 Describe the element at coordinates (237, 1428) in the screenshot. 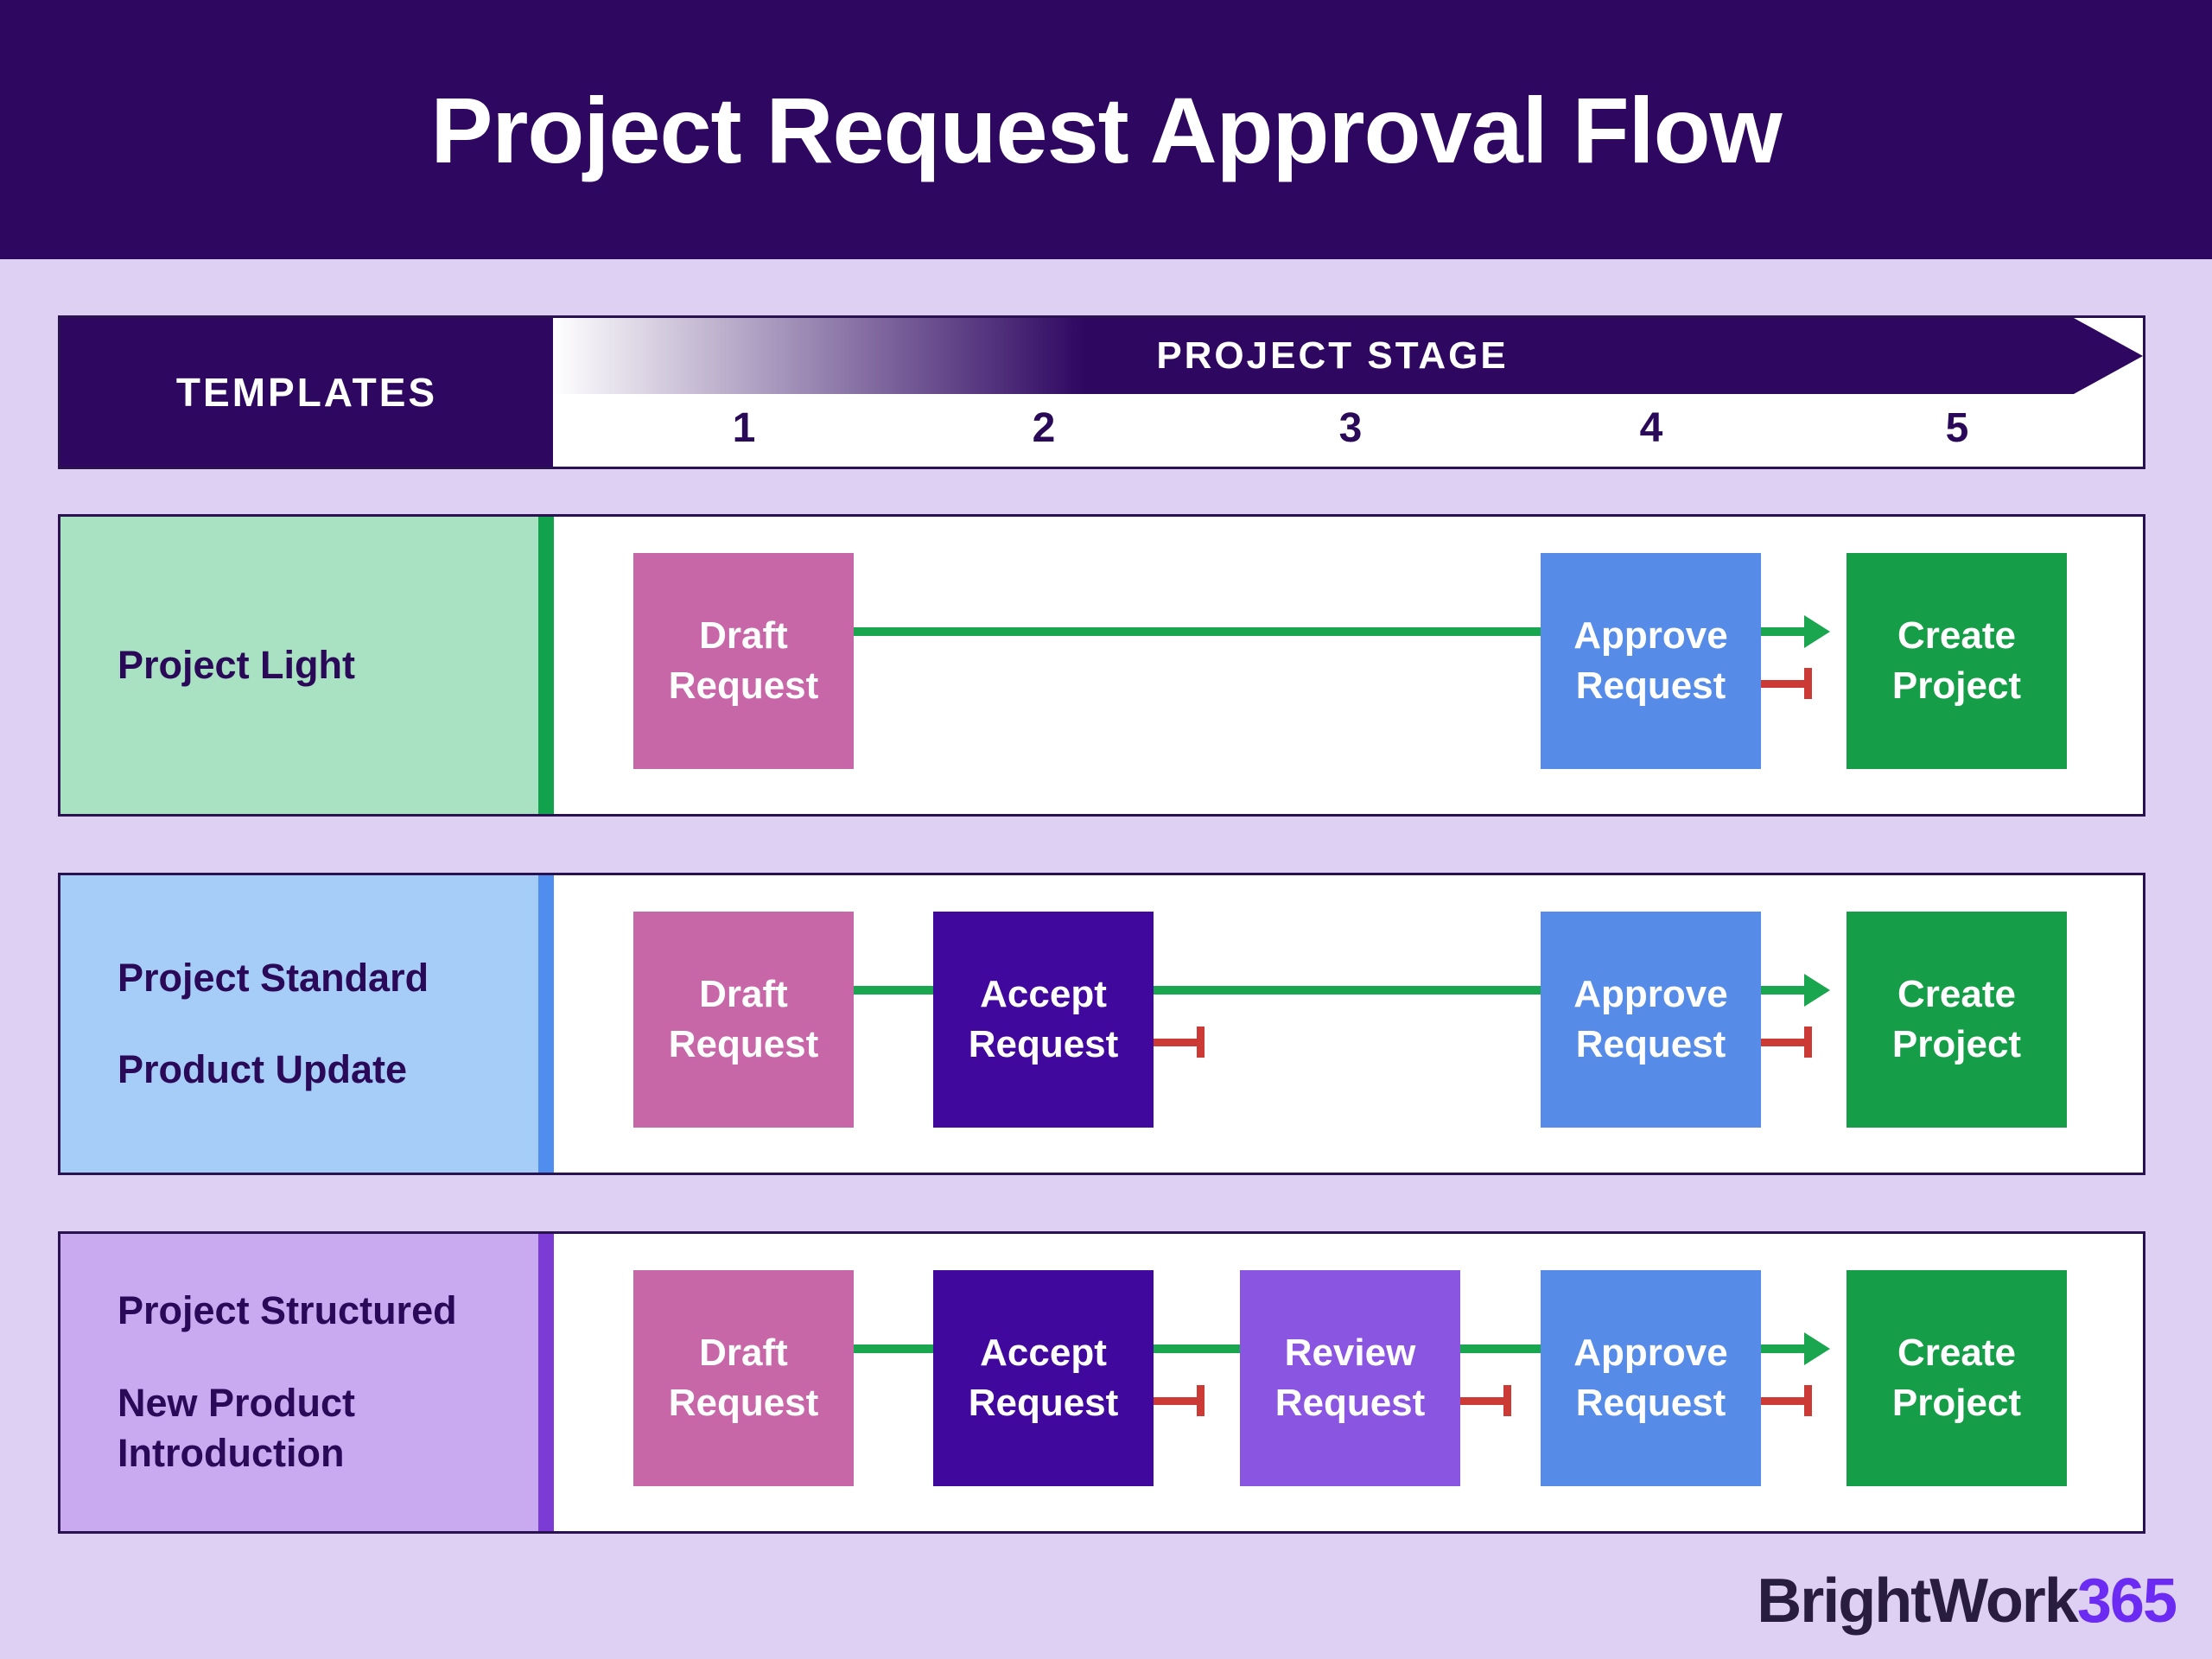

I see `template-name: New Product Introduction` at that location.